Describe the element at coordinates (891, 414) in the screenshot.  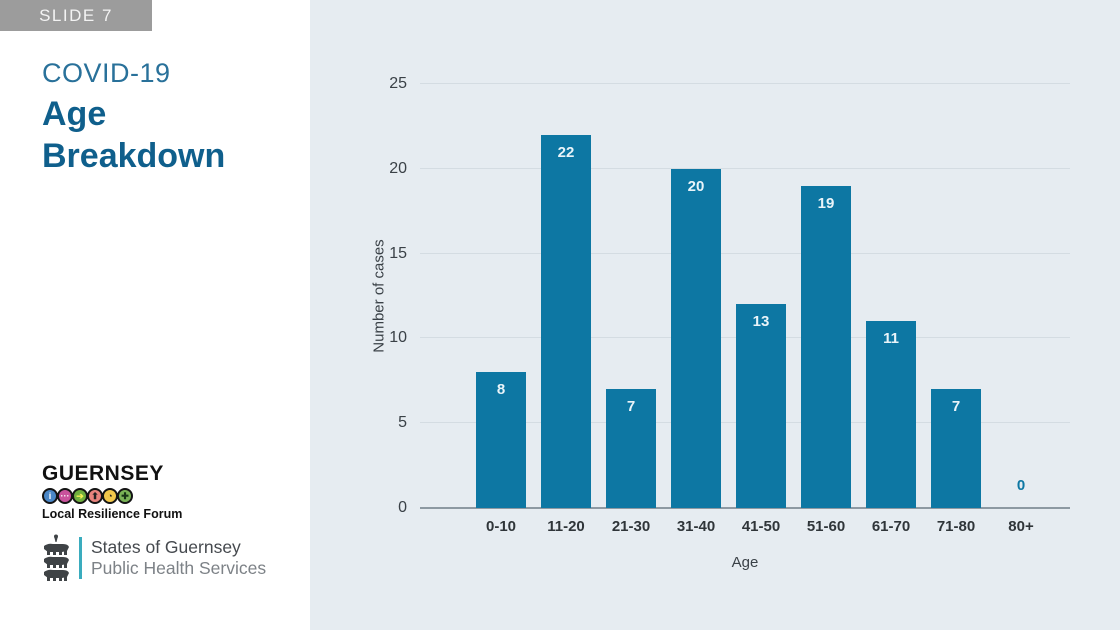
I see `bar: 11` at that location.